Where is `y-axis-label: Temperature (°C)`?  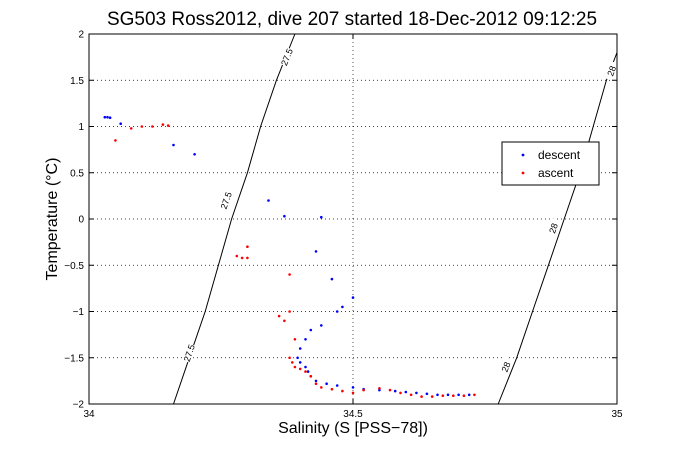
y-axis-label: Temperature (°C) is located at coordinates (52, 219).